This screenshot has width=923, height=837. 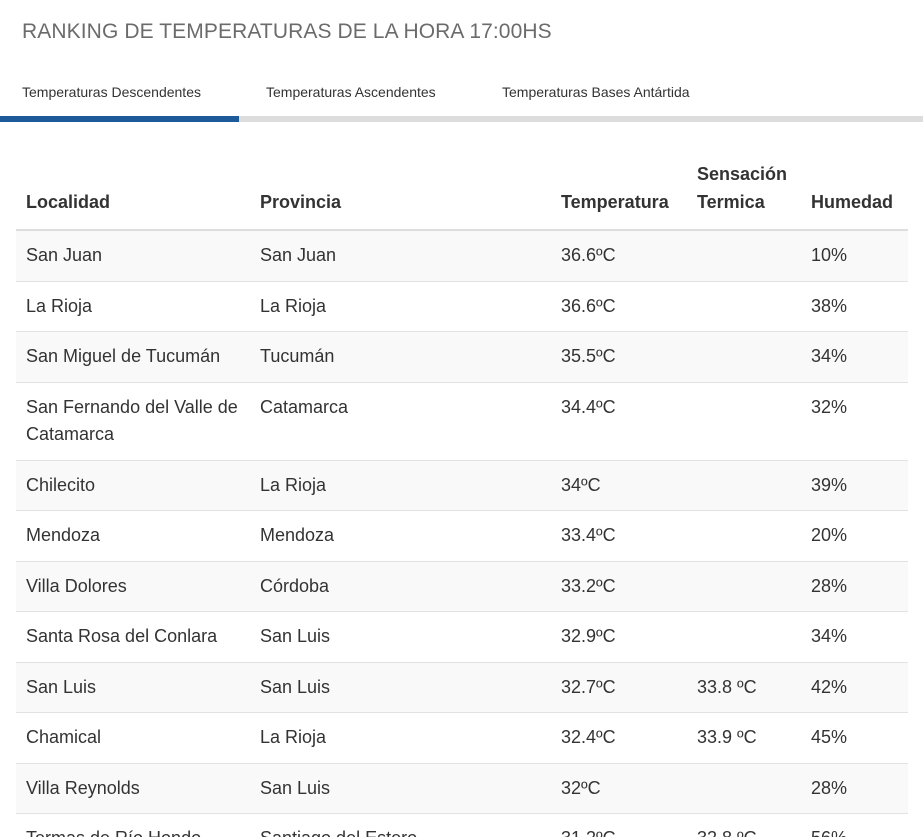 I want to click on tab-temperaturas-ascendentes: Temperaturas Ascendentes, so click(x=351, y=92).